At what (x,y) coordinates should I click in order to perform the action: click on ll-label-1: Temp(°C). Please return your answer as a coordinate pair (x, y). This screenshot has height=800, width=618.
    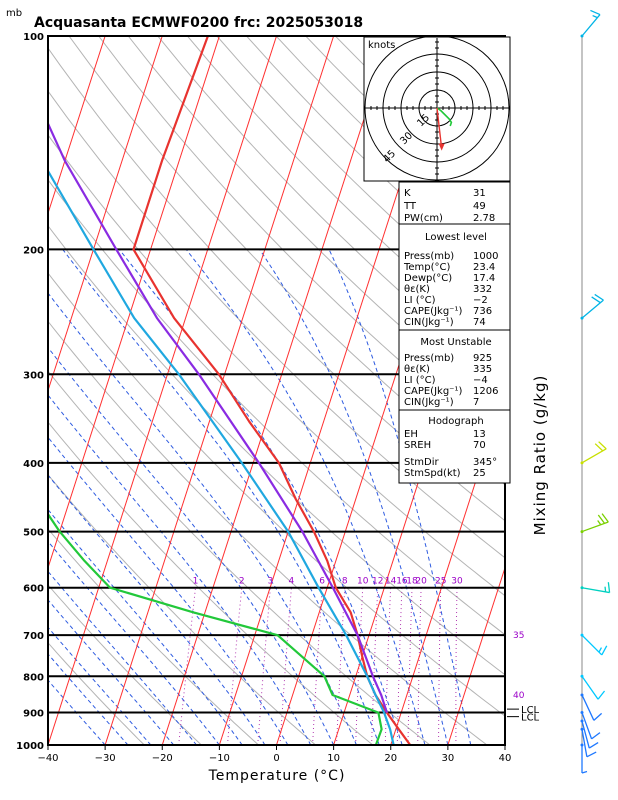
    Looking at the image, I should click on (427, 267).